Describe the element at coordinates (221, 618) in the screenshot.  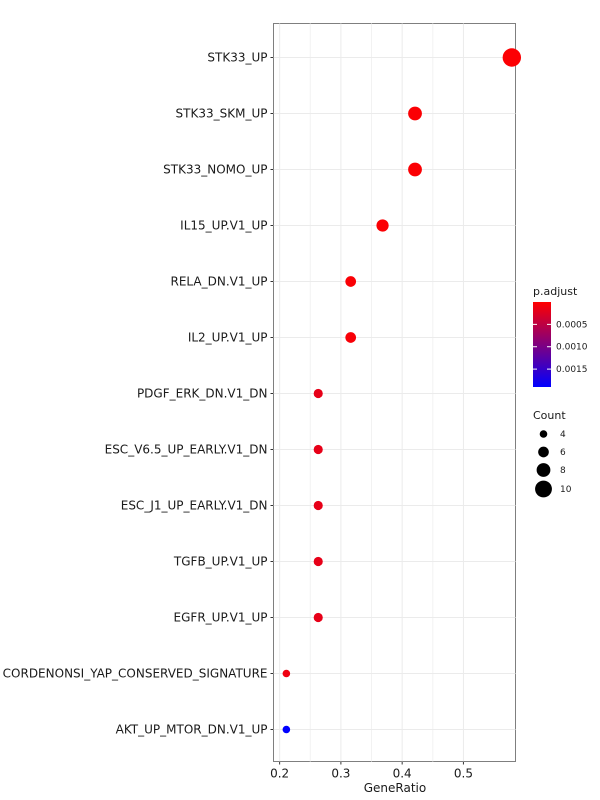
I see `category-label: EGFR_UP.V1_UP` at that location.